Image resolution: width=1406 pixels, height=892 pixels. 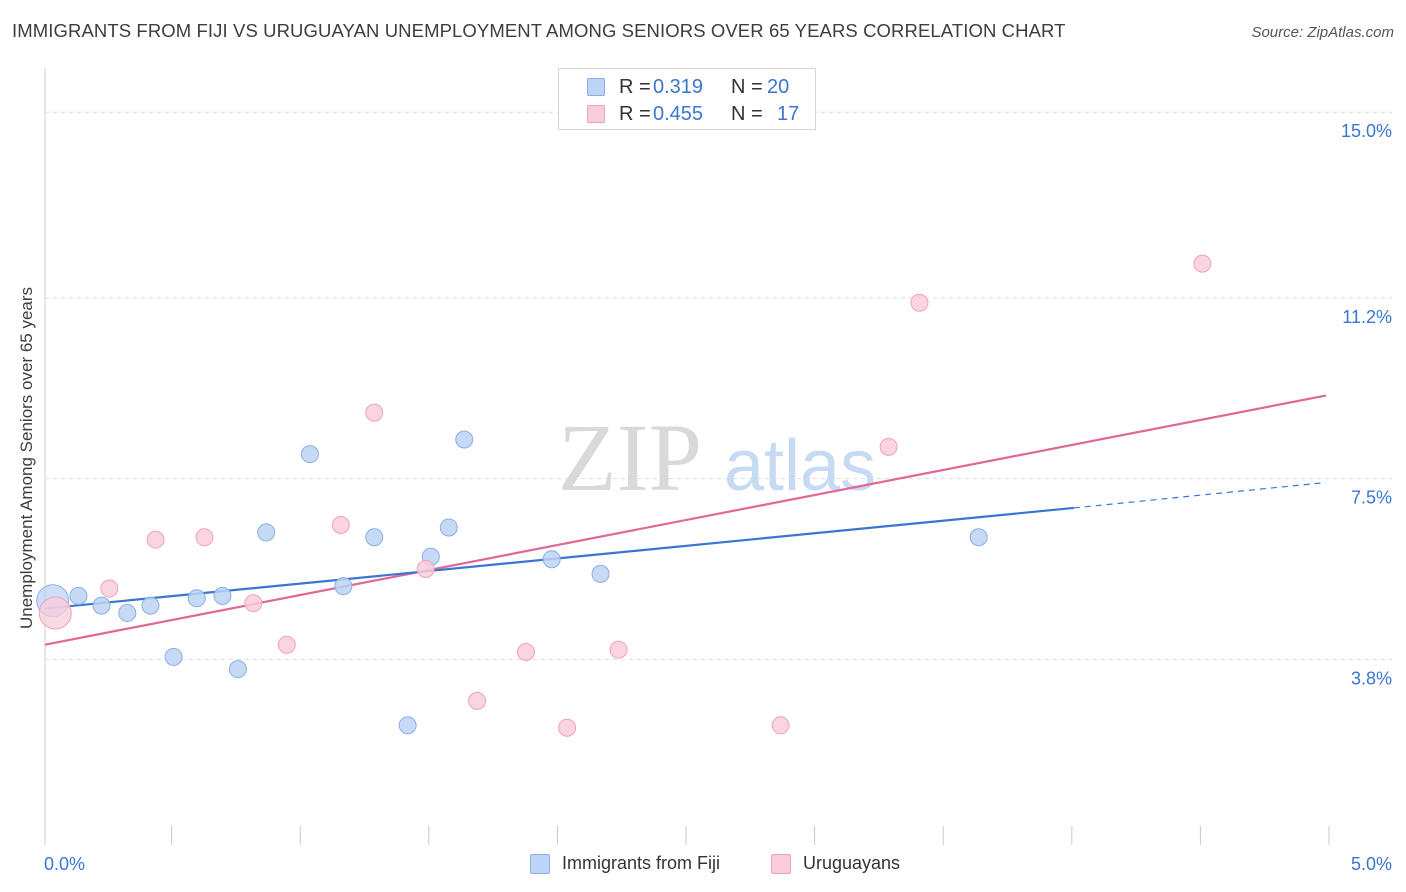 What do you see at coordinates (1322, 32) in the screenshot?
I see `source-credit: Source: ZipAtlas.com` at bounding box center [1322, 32].